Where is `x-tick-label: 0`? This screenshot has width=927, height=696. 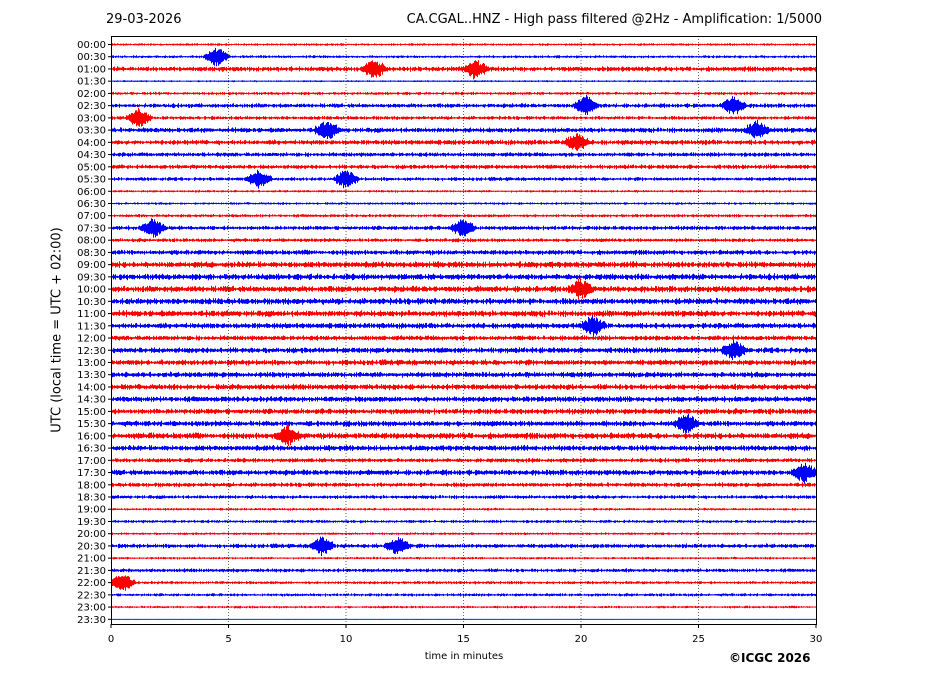 x-tick-label: 0 is located at coordinates (111, 639).